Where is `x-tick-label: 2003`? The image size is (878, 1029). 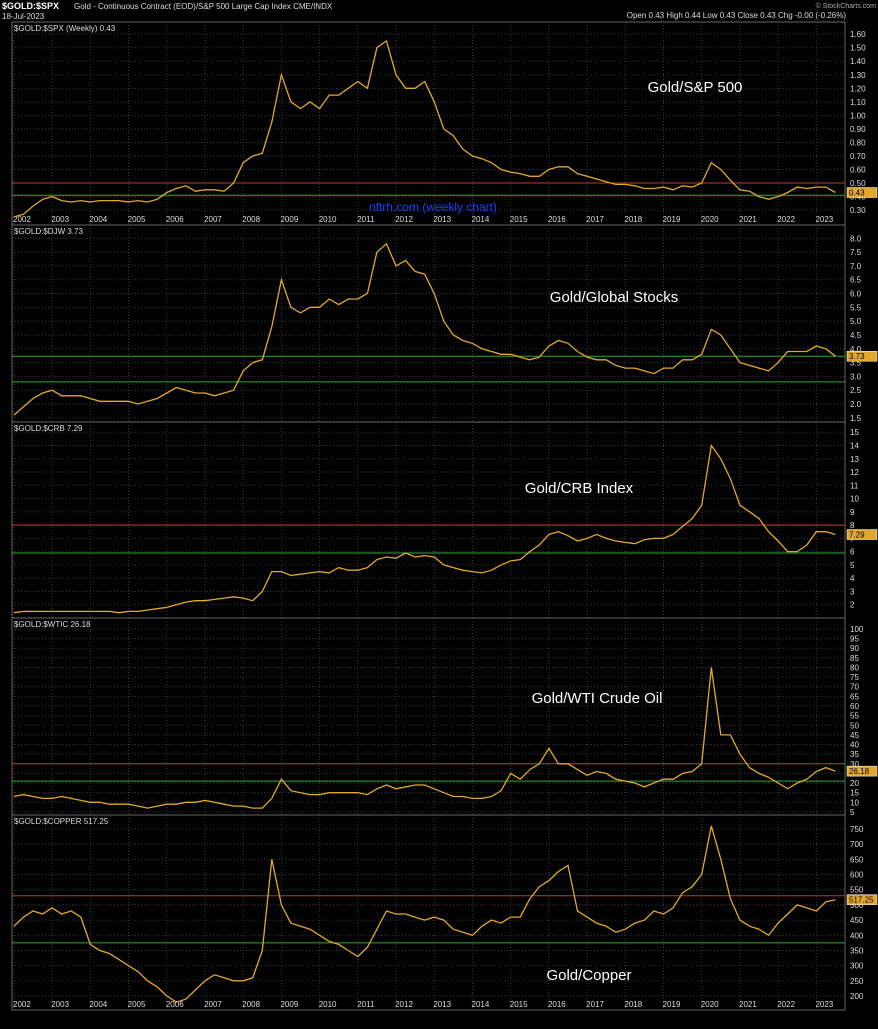
x-tick-label: 2003 is located at coordinates (60, 219).